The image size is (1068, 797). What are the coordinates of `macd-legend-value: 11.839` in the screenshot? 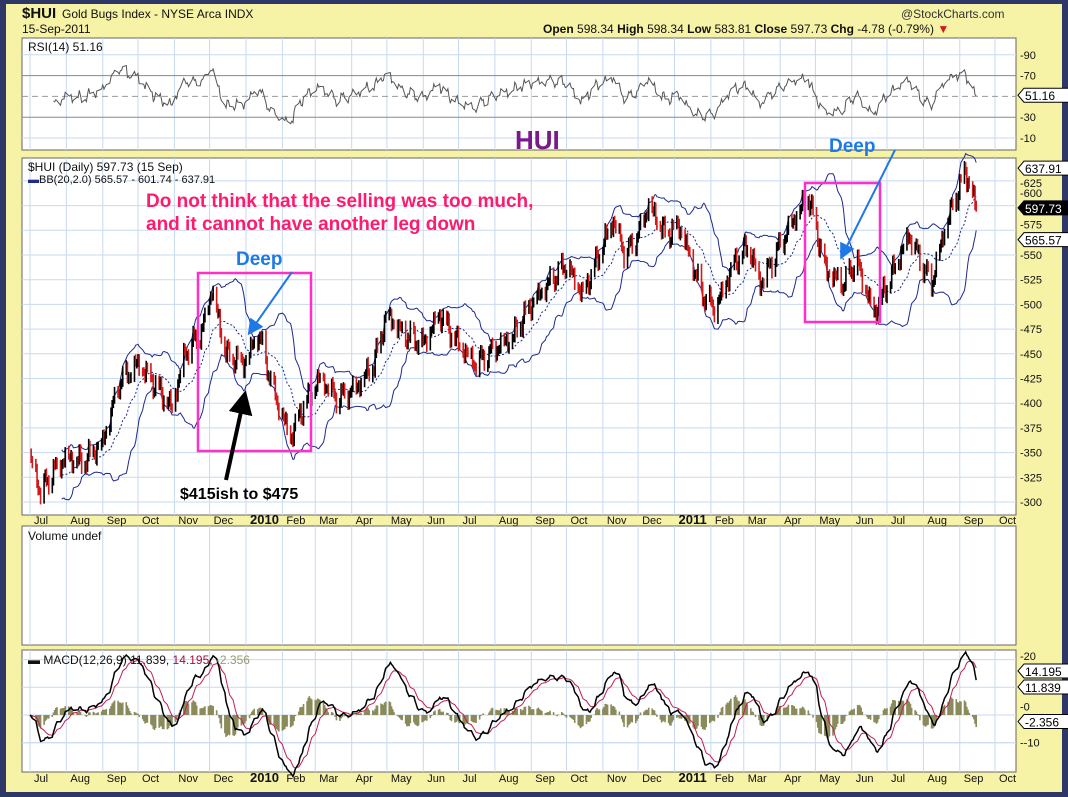 It's located at (148, 660).